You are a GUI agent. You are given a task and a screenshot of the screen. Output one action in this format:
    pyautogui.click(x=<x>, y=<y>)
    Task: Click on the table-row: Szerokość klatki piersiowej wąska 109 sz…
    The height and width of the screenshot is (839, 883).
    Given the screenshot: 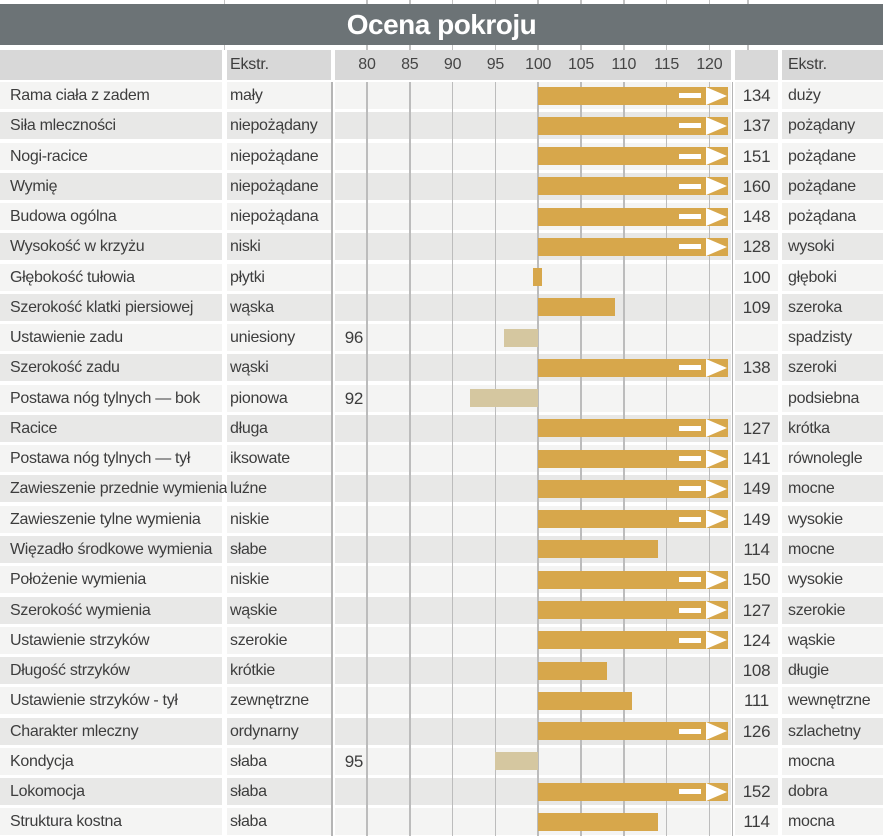 What is the action you would take?
    pyautogui.click(x=441, y=308)
    